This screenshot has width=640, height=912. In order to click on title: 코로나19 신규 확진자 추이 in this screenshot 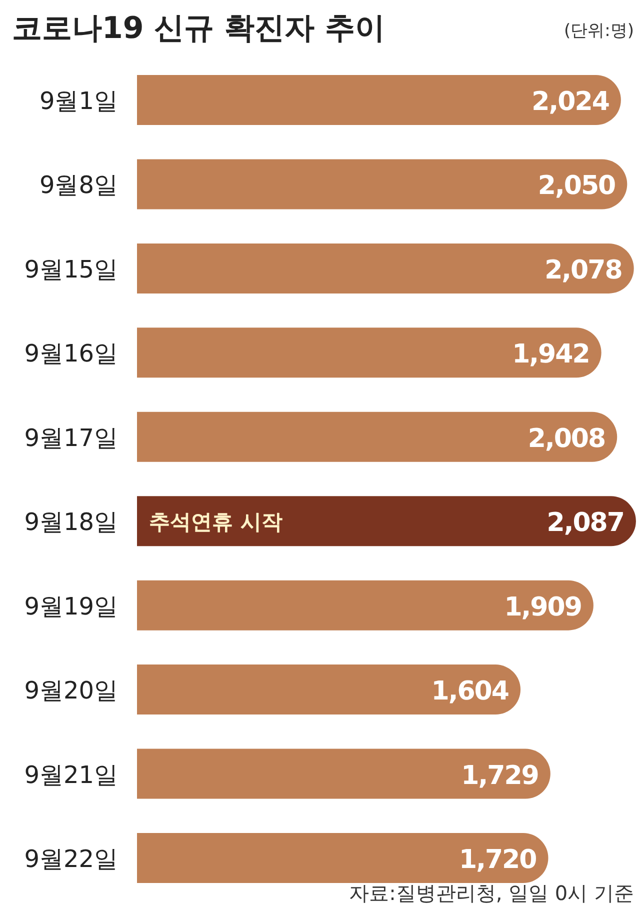, I will do `click(199, 28)`.